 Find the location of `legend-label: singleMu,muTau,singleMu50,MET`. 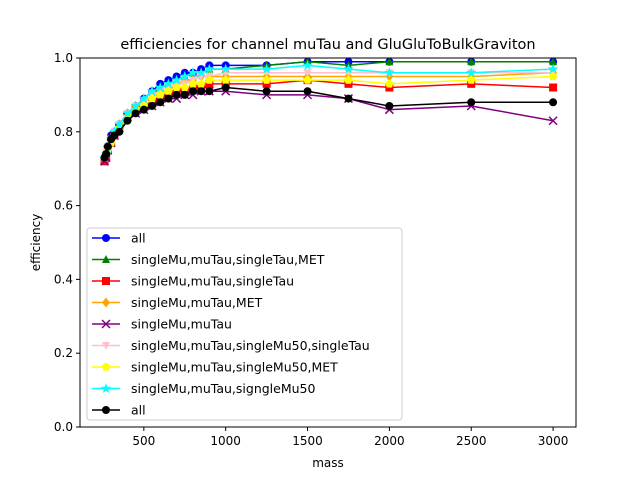

legend-label: singleMu,muTau,singleMu50,MET is located at coordinates (234, 367).